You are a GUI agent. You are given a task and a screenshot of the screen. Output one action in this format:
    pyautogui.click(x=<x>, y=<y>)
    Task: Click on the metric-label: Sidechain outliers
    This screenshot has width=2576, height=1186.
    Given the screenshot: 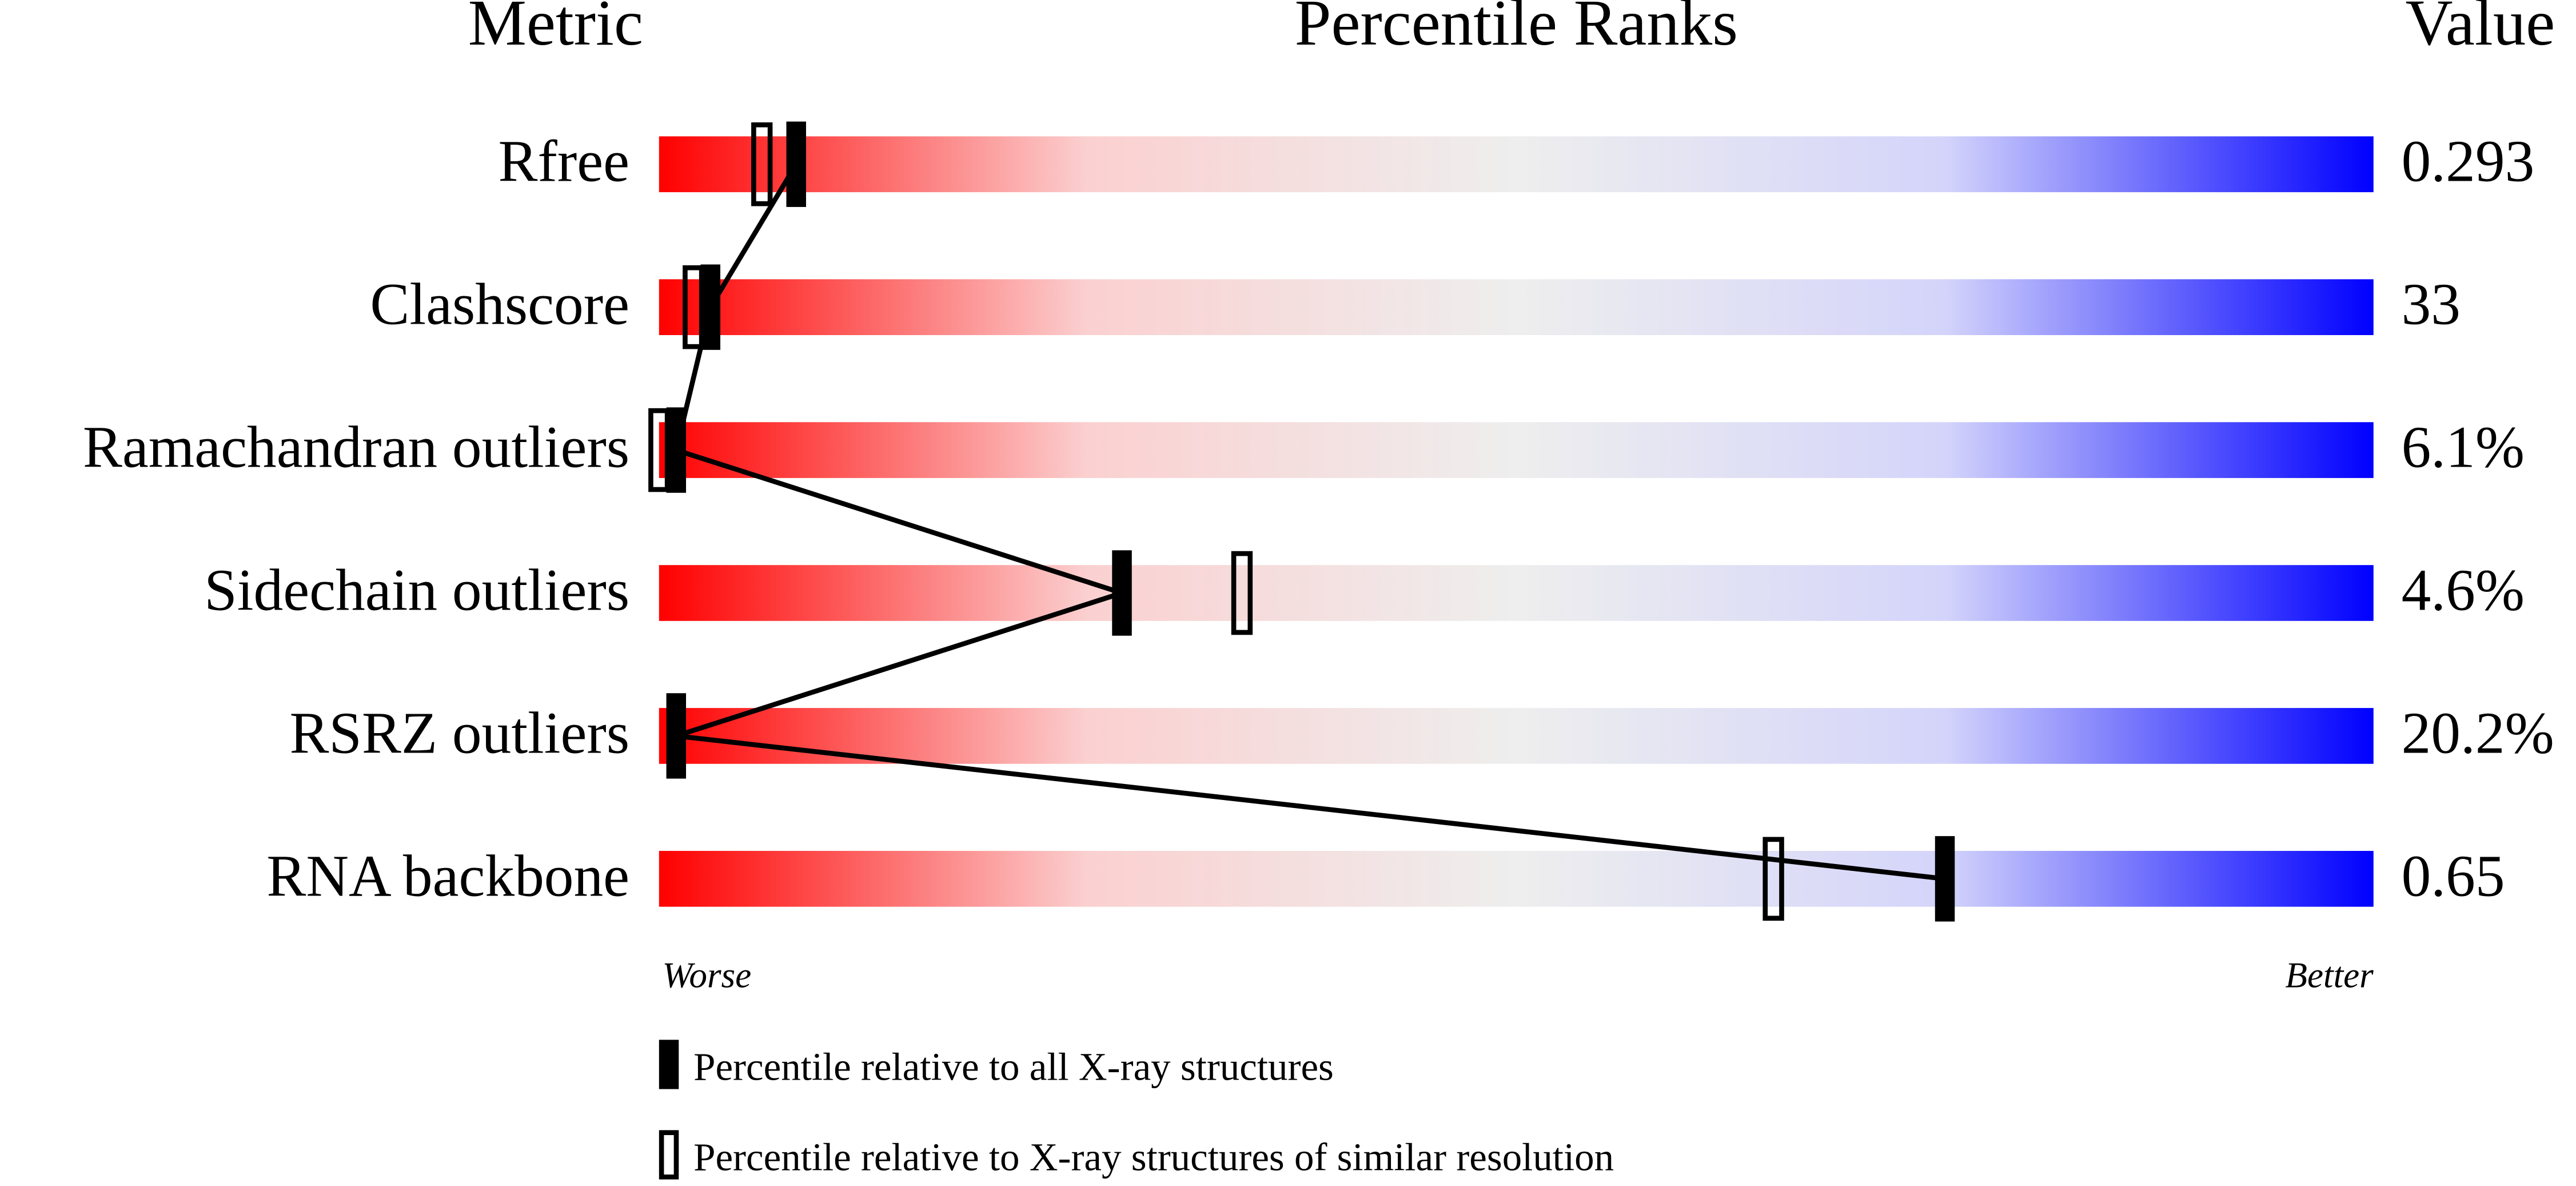 What is the action you would take?
    pyautogui.click(x=416, y=590)
    